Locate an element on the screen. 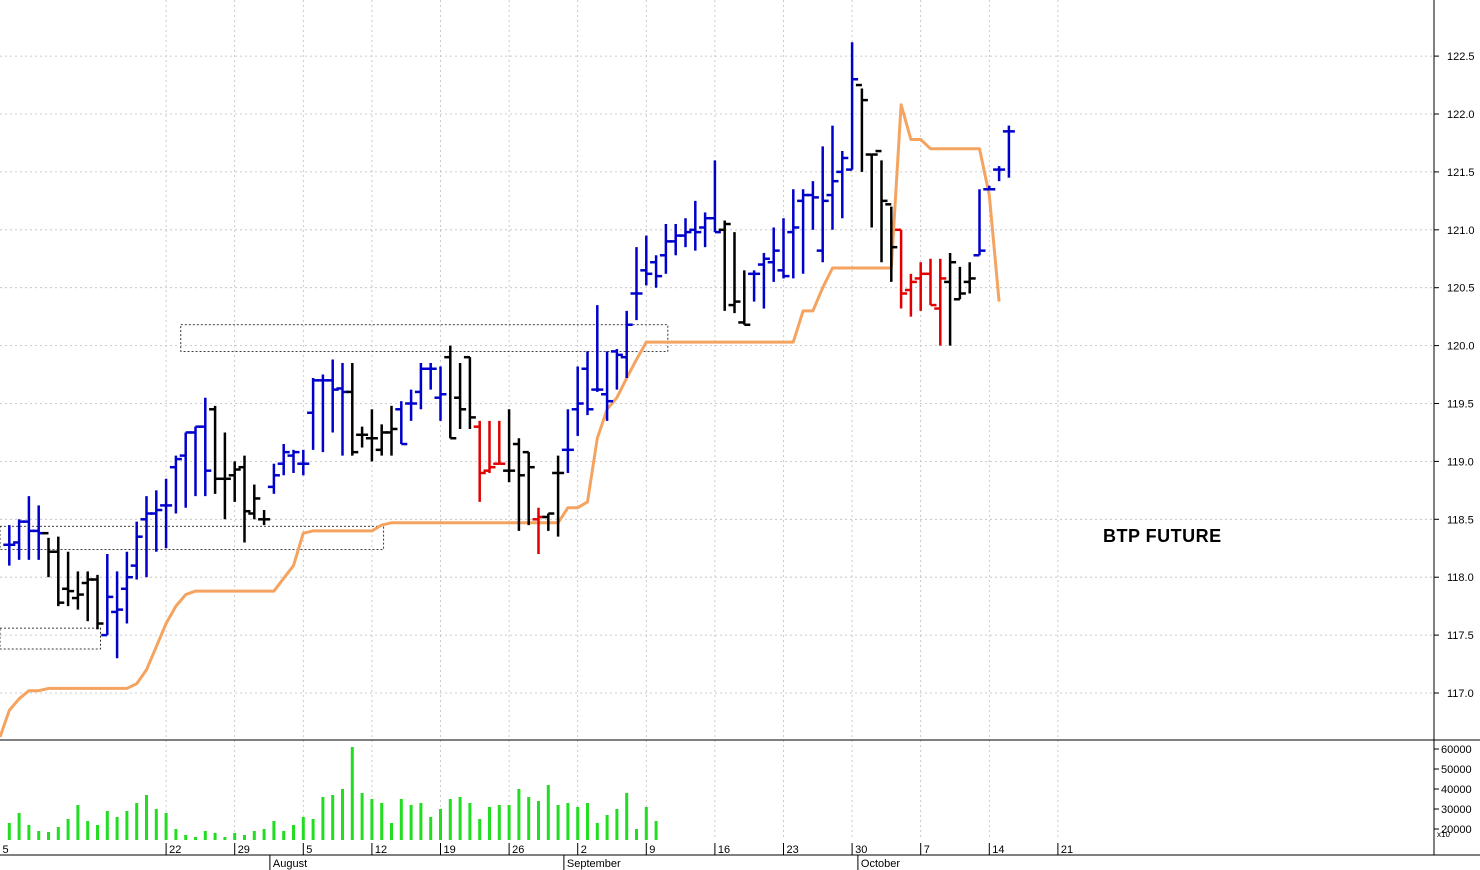  time-tick-label: 7 is located at coordinates (927, 850).